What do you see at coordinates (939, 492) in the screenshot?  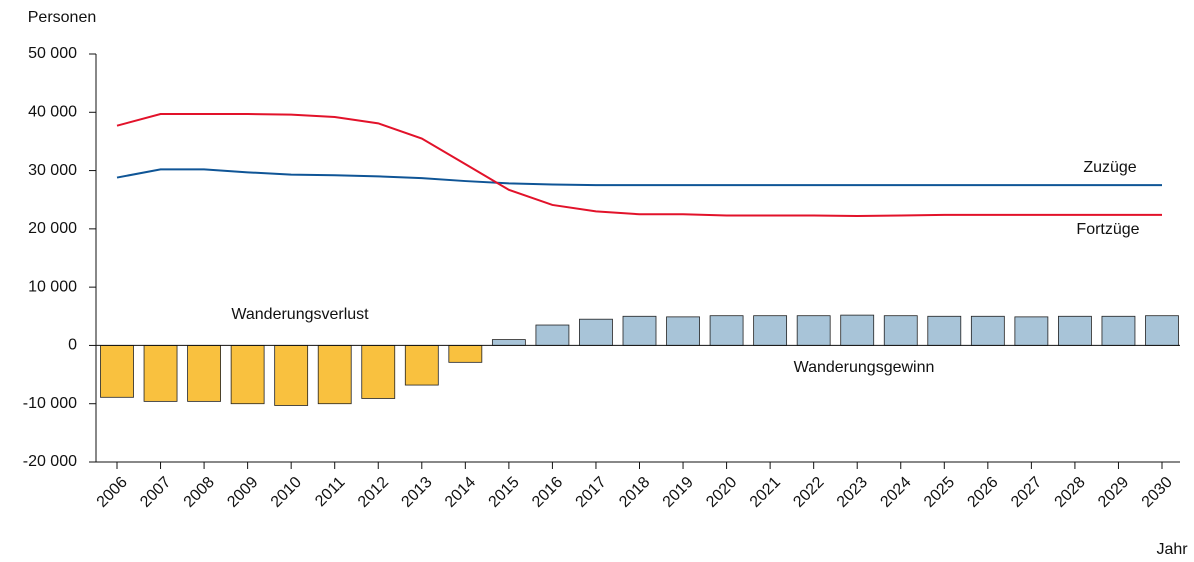 I see `x-tick-label: 2025` at bounding box center [939, 492].